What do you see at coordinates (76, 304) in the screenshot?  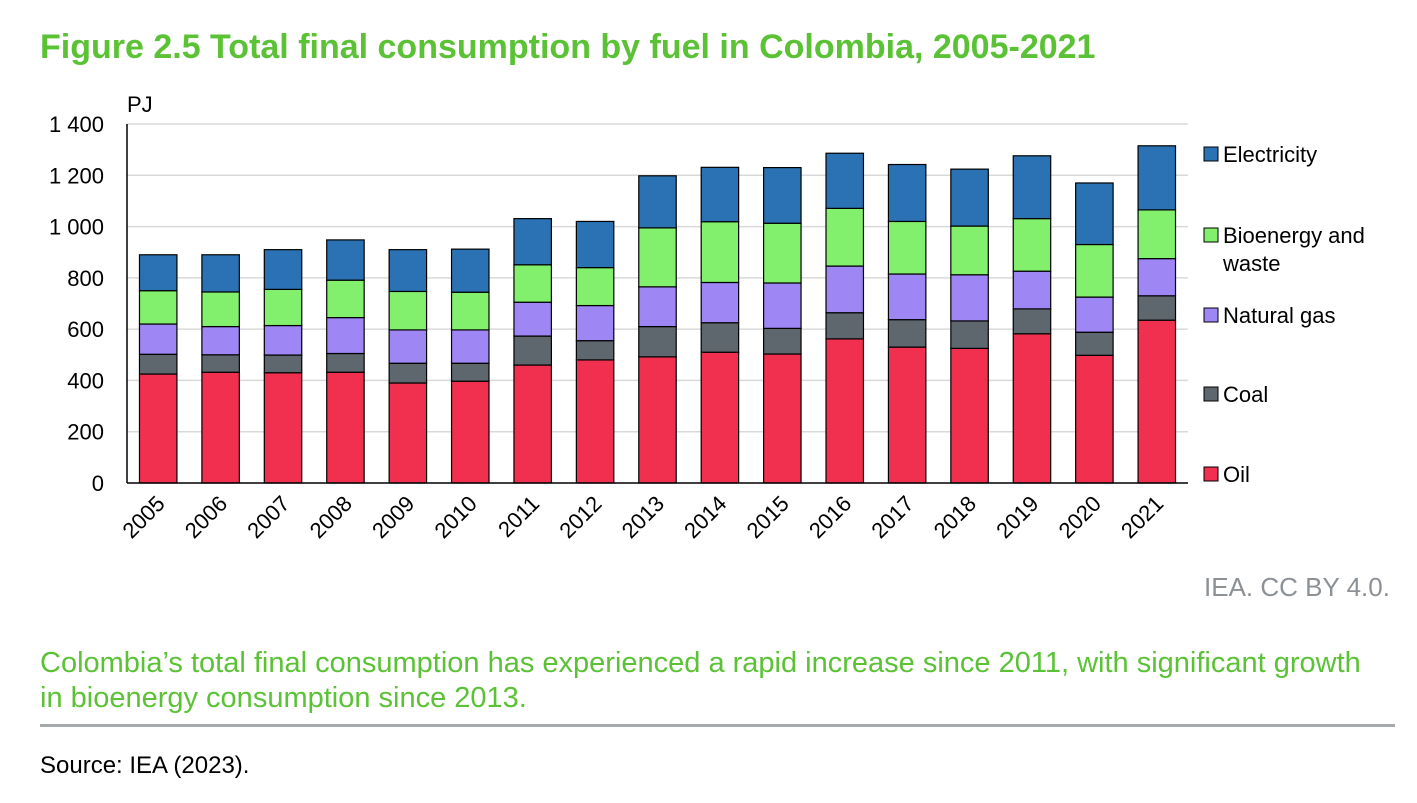 I see `y-tick-labels: 0 200 400 600 800 1 000 1 200 1 400` at bounding box center [76, 304].